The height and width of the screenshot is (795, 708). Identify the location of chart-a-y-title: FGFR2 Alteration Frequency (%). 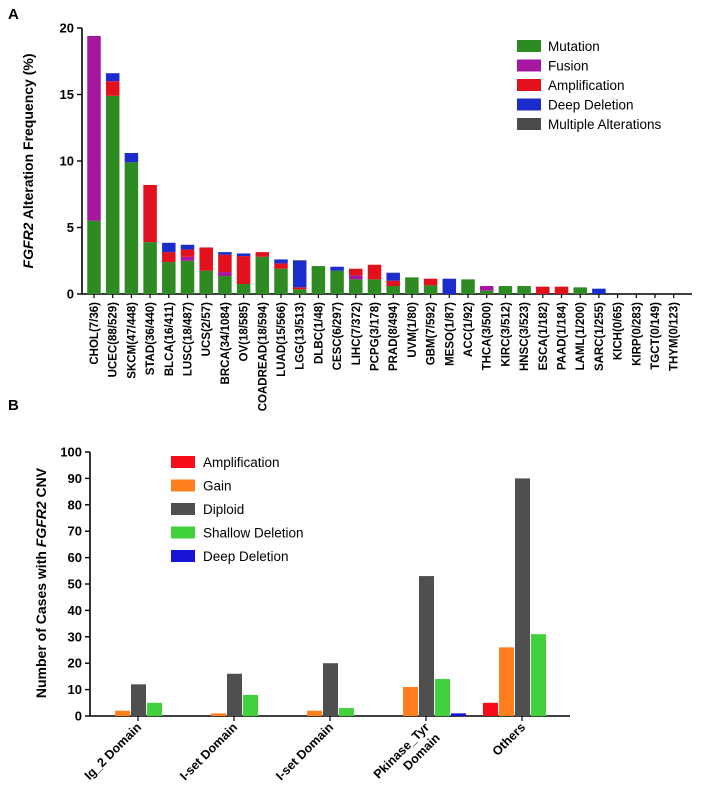
(28, 161).